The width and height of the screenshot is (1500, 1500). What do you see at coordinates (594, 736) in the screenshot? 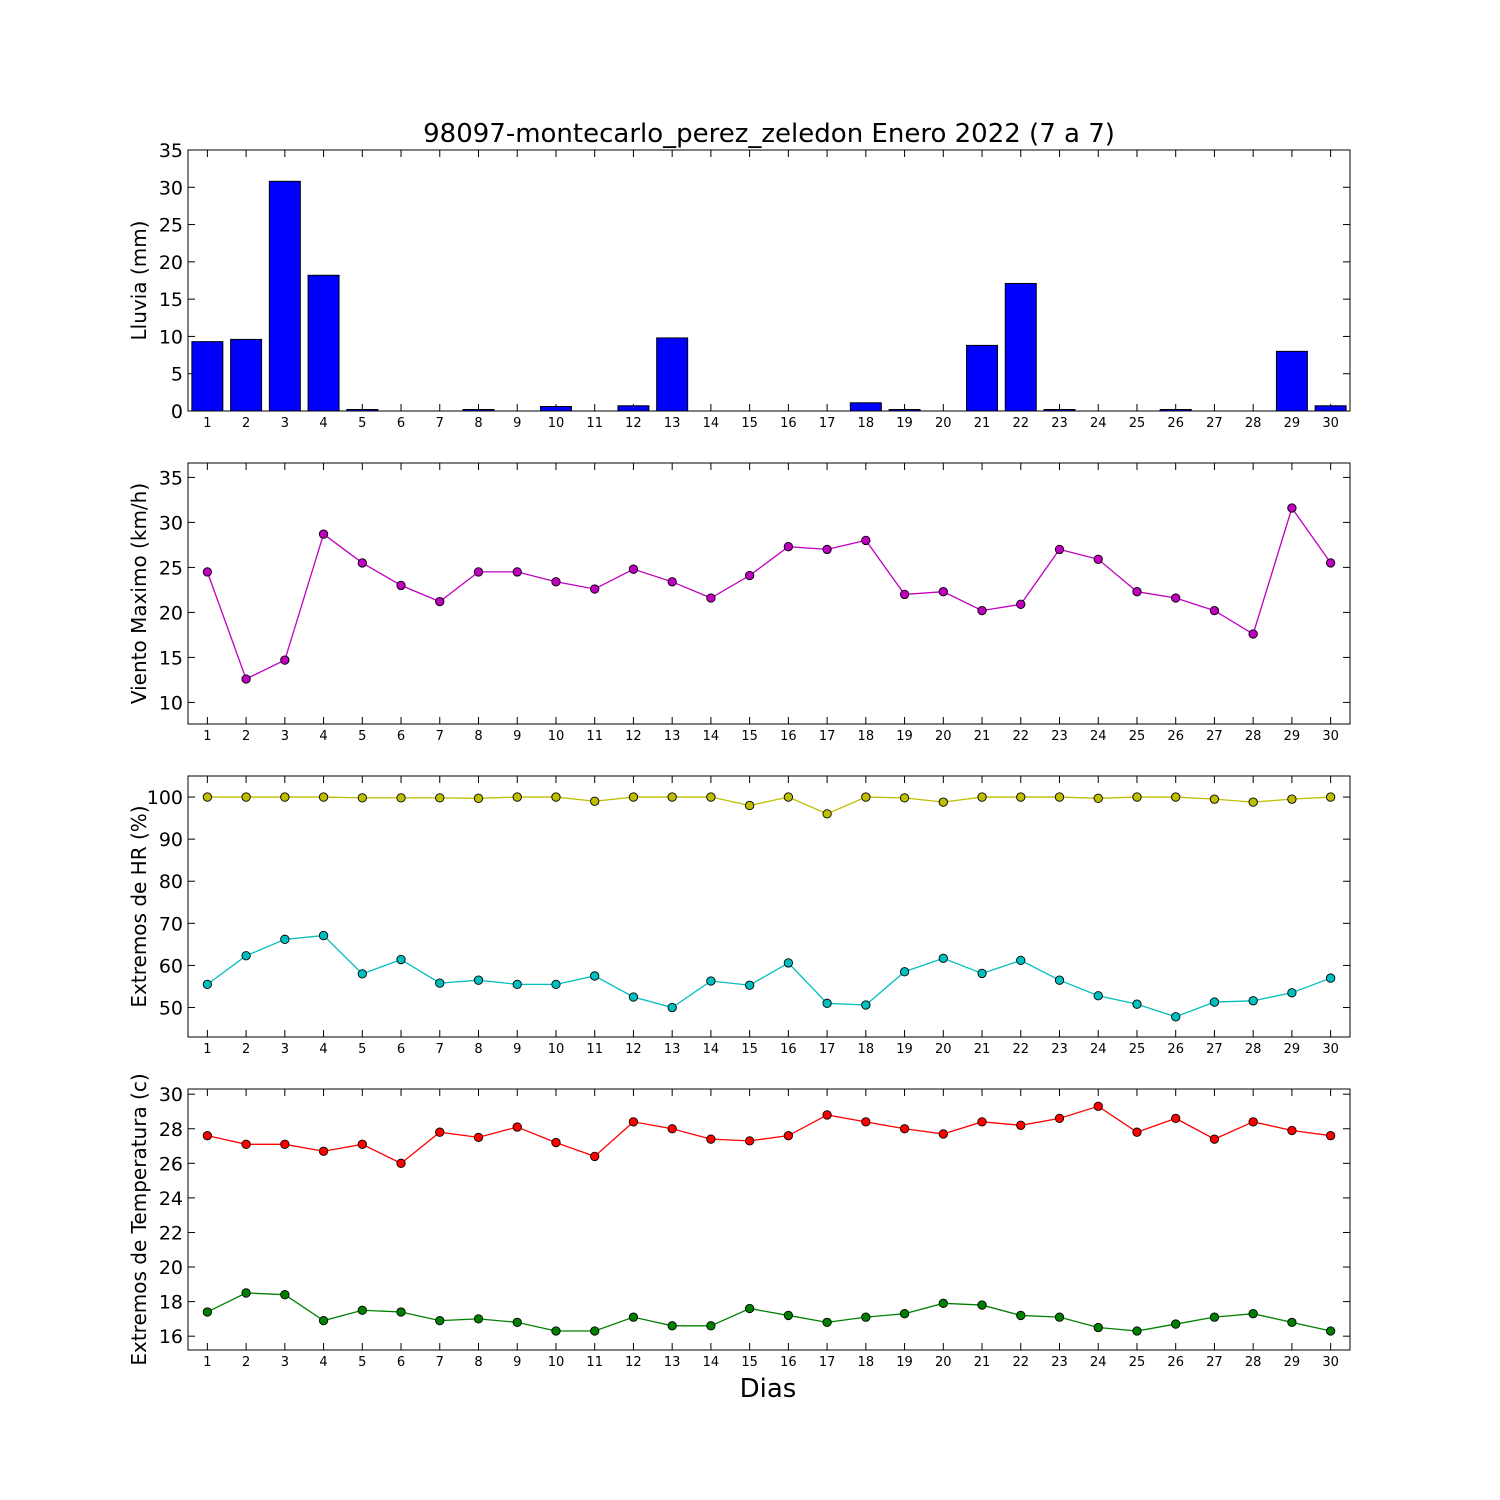
I see `x-tick-label: 11` at bounding box center [594, 736].